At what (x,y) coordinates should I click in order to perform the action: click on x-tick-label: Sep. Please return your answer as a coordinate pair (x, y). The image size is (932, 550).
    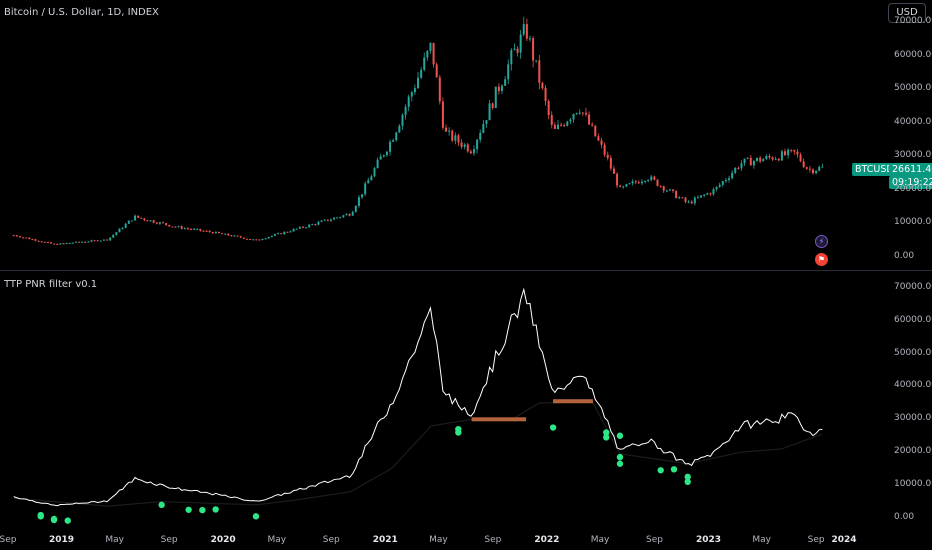
    Looking at the image, I should click on (169, 540).